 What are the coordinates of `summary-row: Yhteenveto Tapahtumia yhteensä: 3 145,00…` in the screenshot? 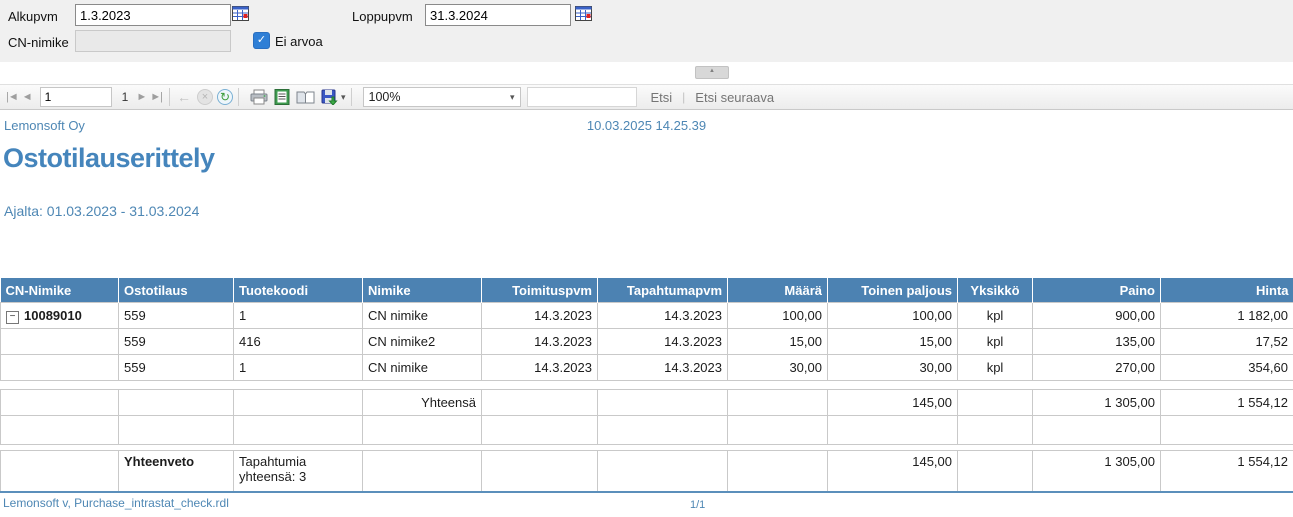 It's located at (646, 471).